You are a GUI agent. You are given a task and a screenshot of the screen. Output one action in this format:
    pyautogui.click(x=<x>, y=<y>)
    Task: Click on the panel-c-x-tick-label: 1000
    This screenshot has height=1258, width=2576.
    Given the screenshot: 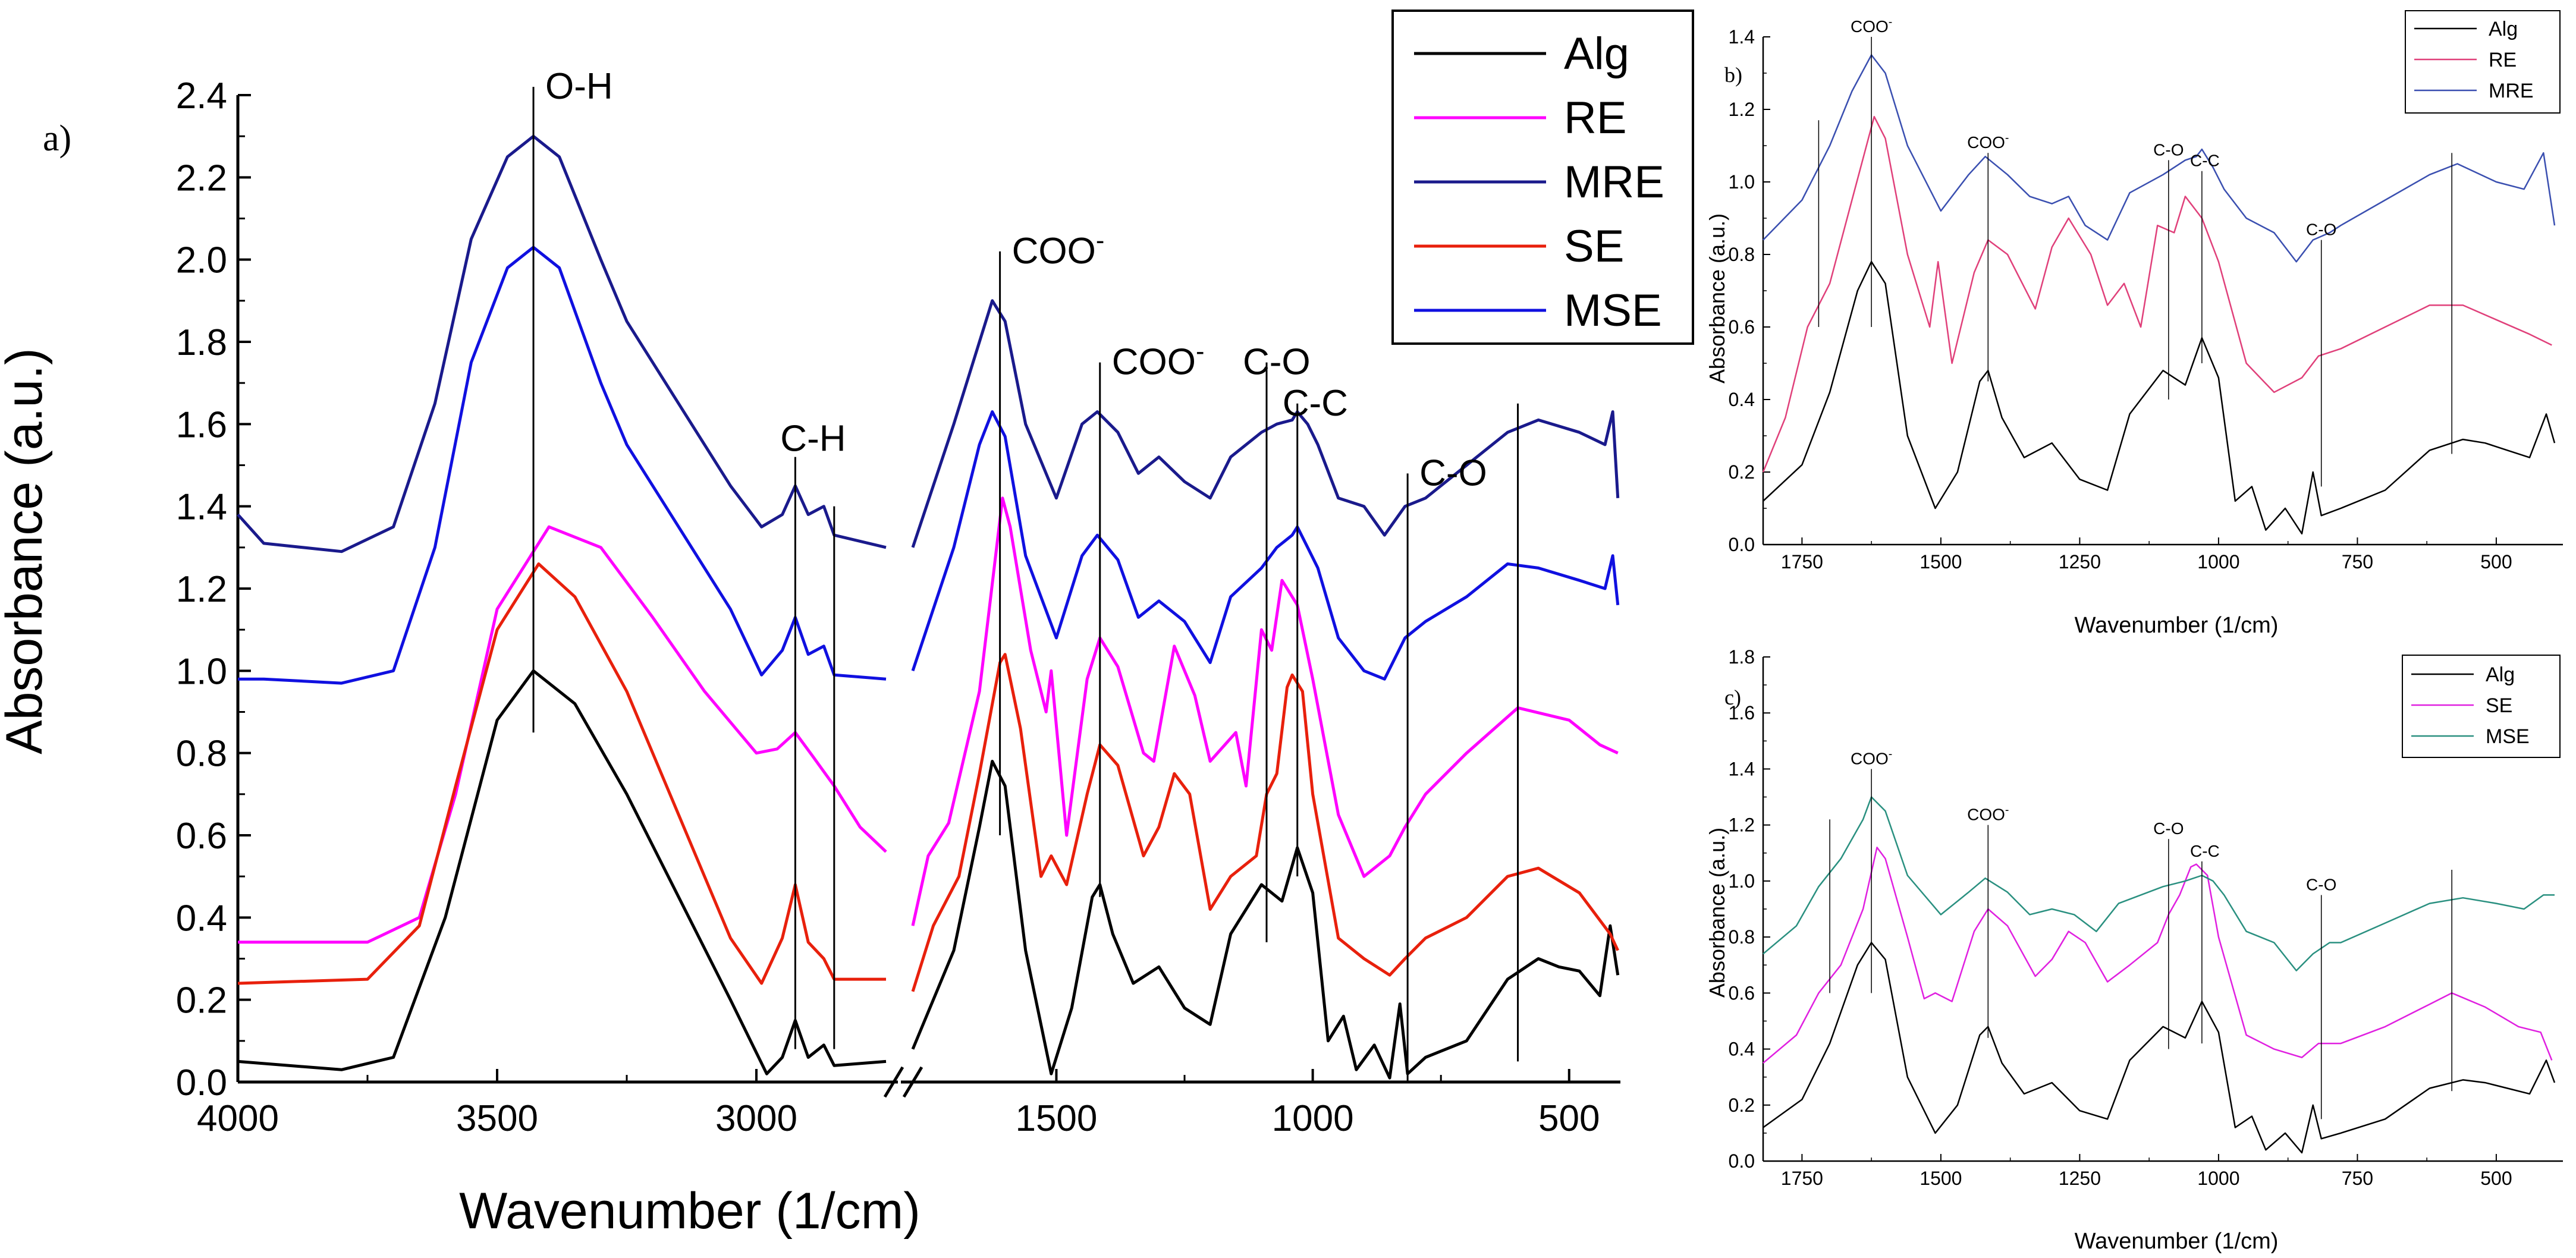 What is the action you would take?
    pyautogui.click(x=2218, y=1178)
    